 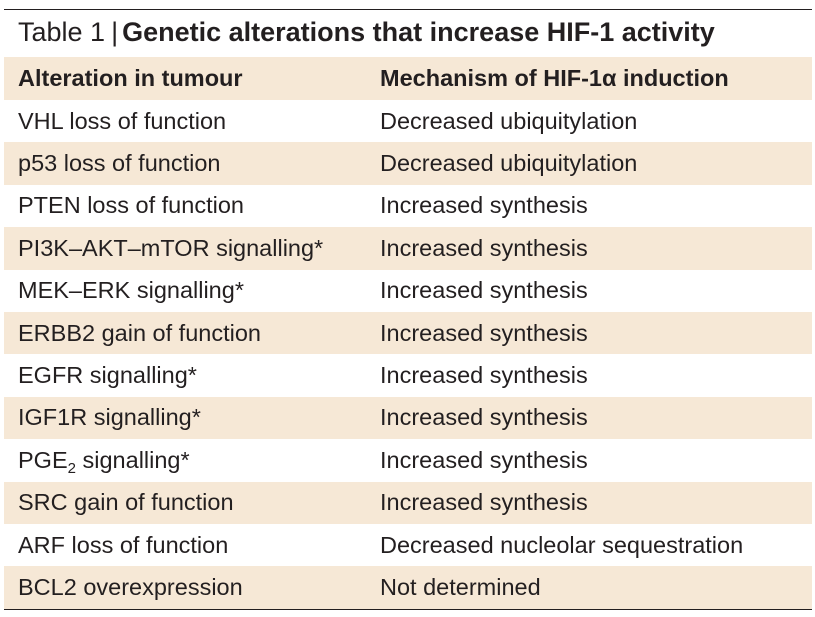 What do you see at coordinates (408, 9) in the screenshot?
I see `top-rule` at bounding box center [408, 9].